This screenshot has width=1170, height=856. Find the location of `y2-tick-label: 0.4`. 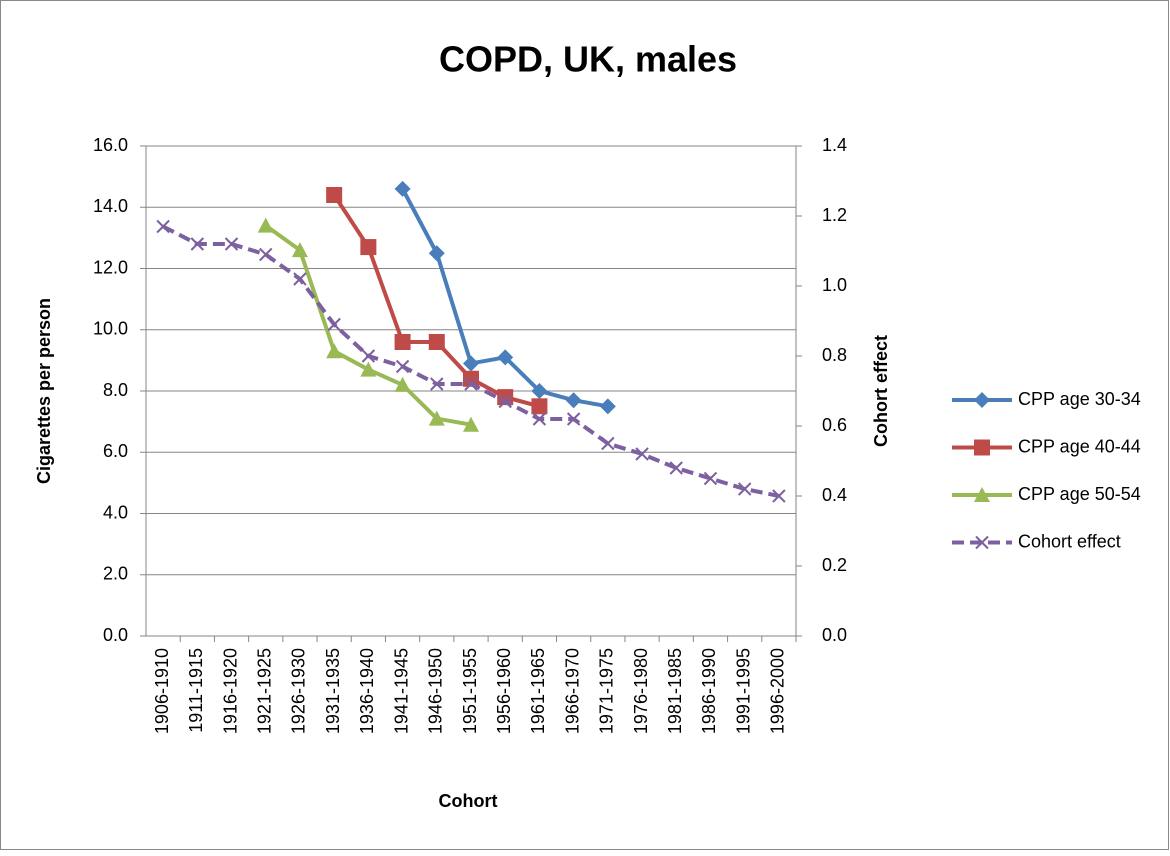

y2-tick-label: 0.4 is located at coordinates (834, 495).